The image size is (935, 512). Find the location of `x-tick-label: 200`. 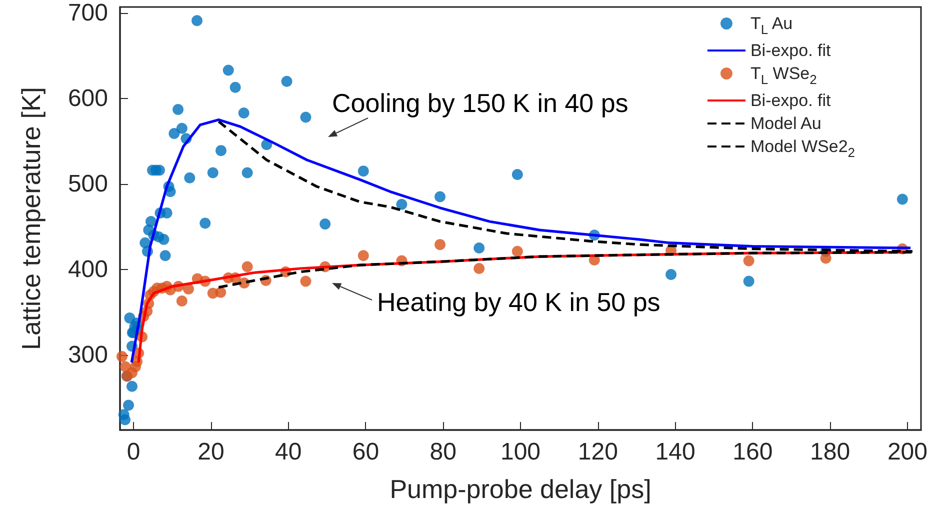

x-tick-label: 200 is located at coordinates (907, 452).